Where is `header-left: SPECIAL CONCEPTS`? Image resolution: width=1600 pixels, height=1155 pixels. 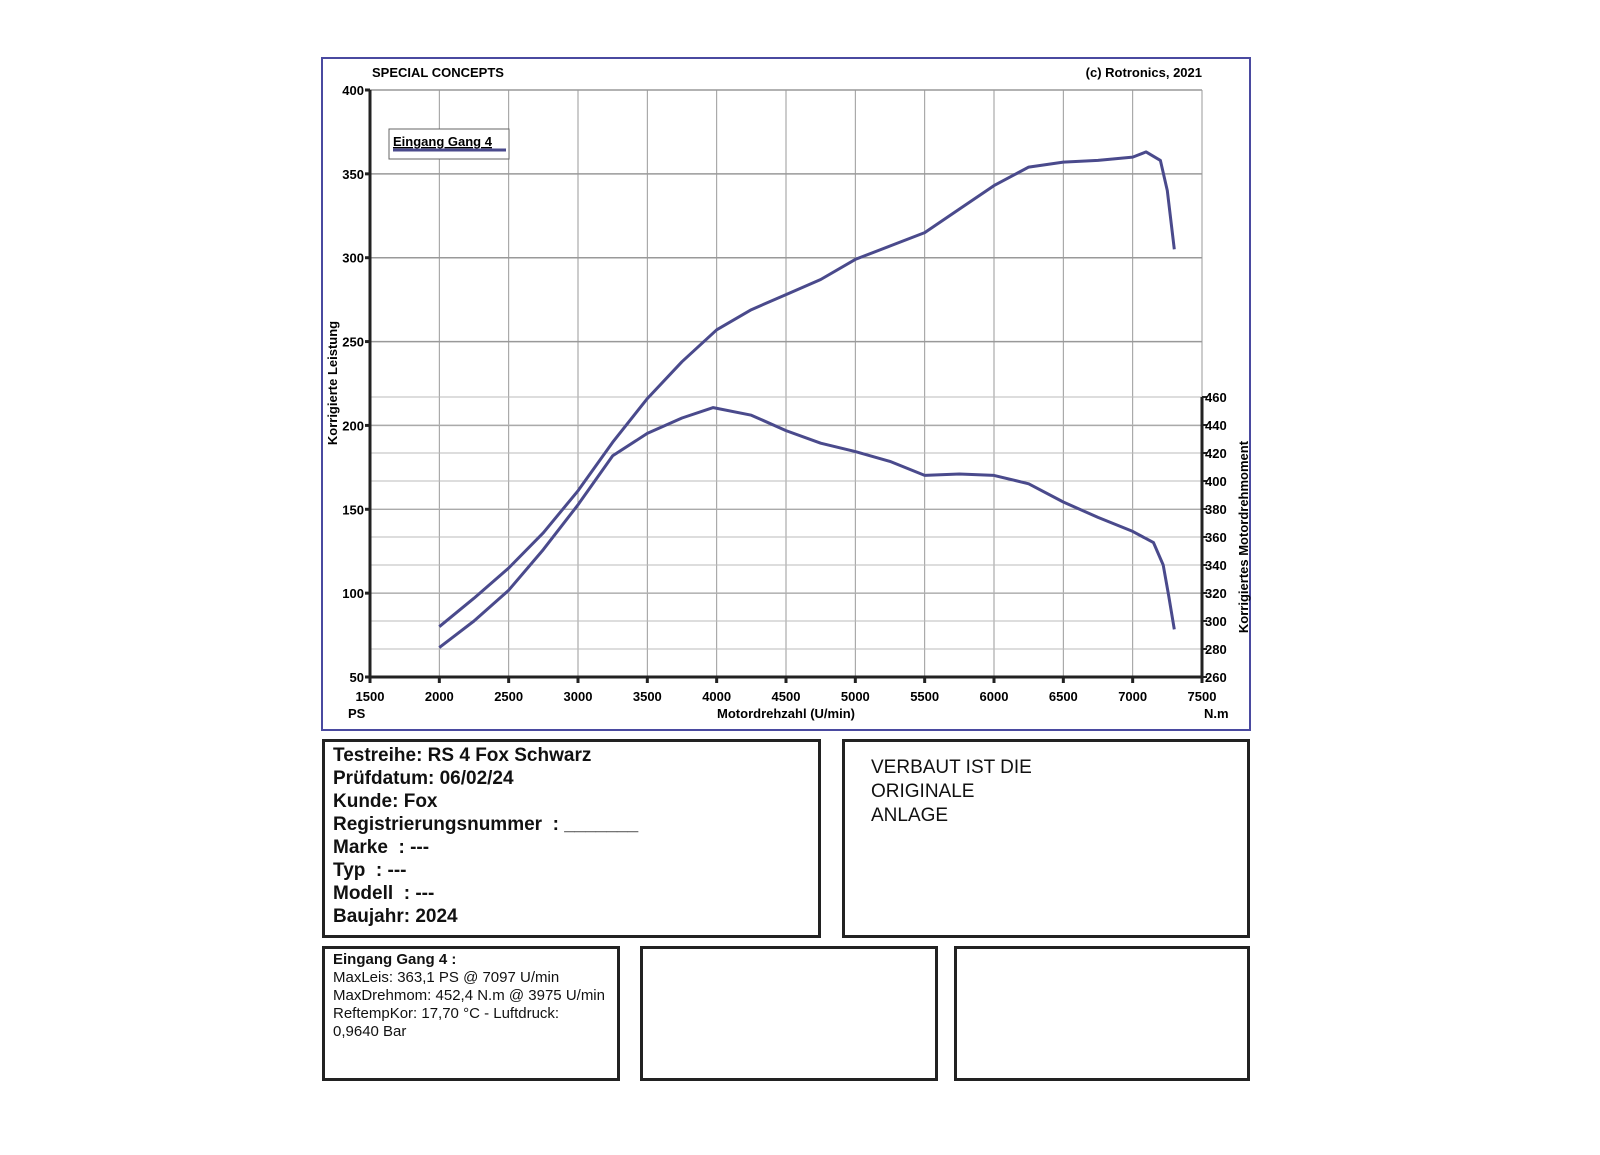 header-left: SPECIAL CONCEPTS is located at coordinates (438, 72).